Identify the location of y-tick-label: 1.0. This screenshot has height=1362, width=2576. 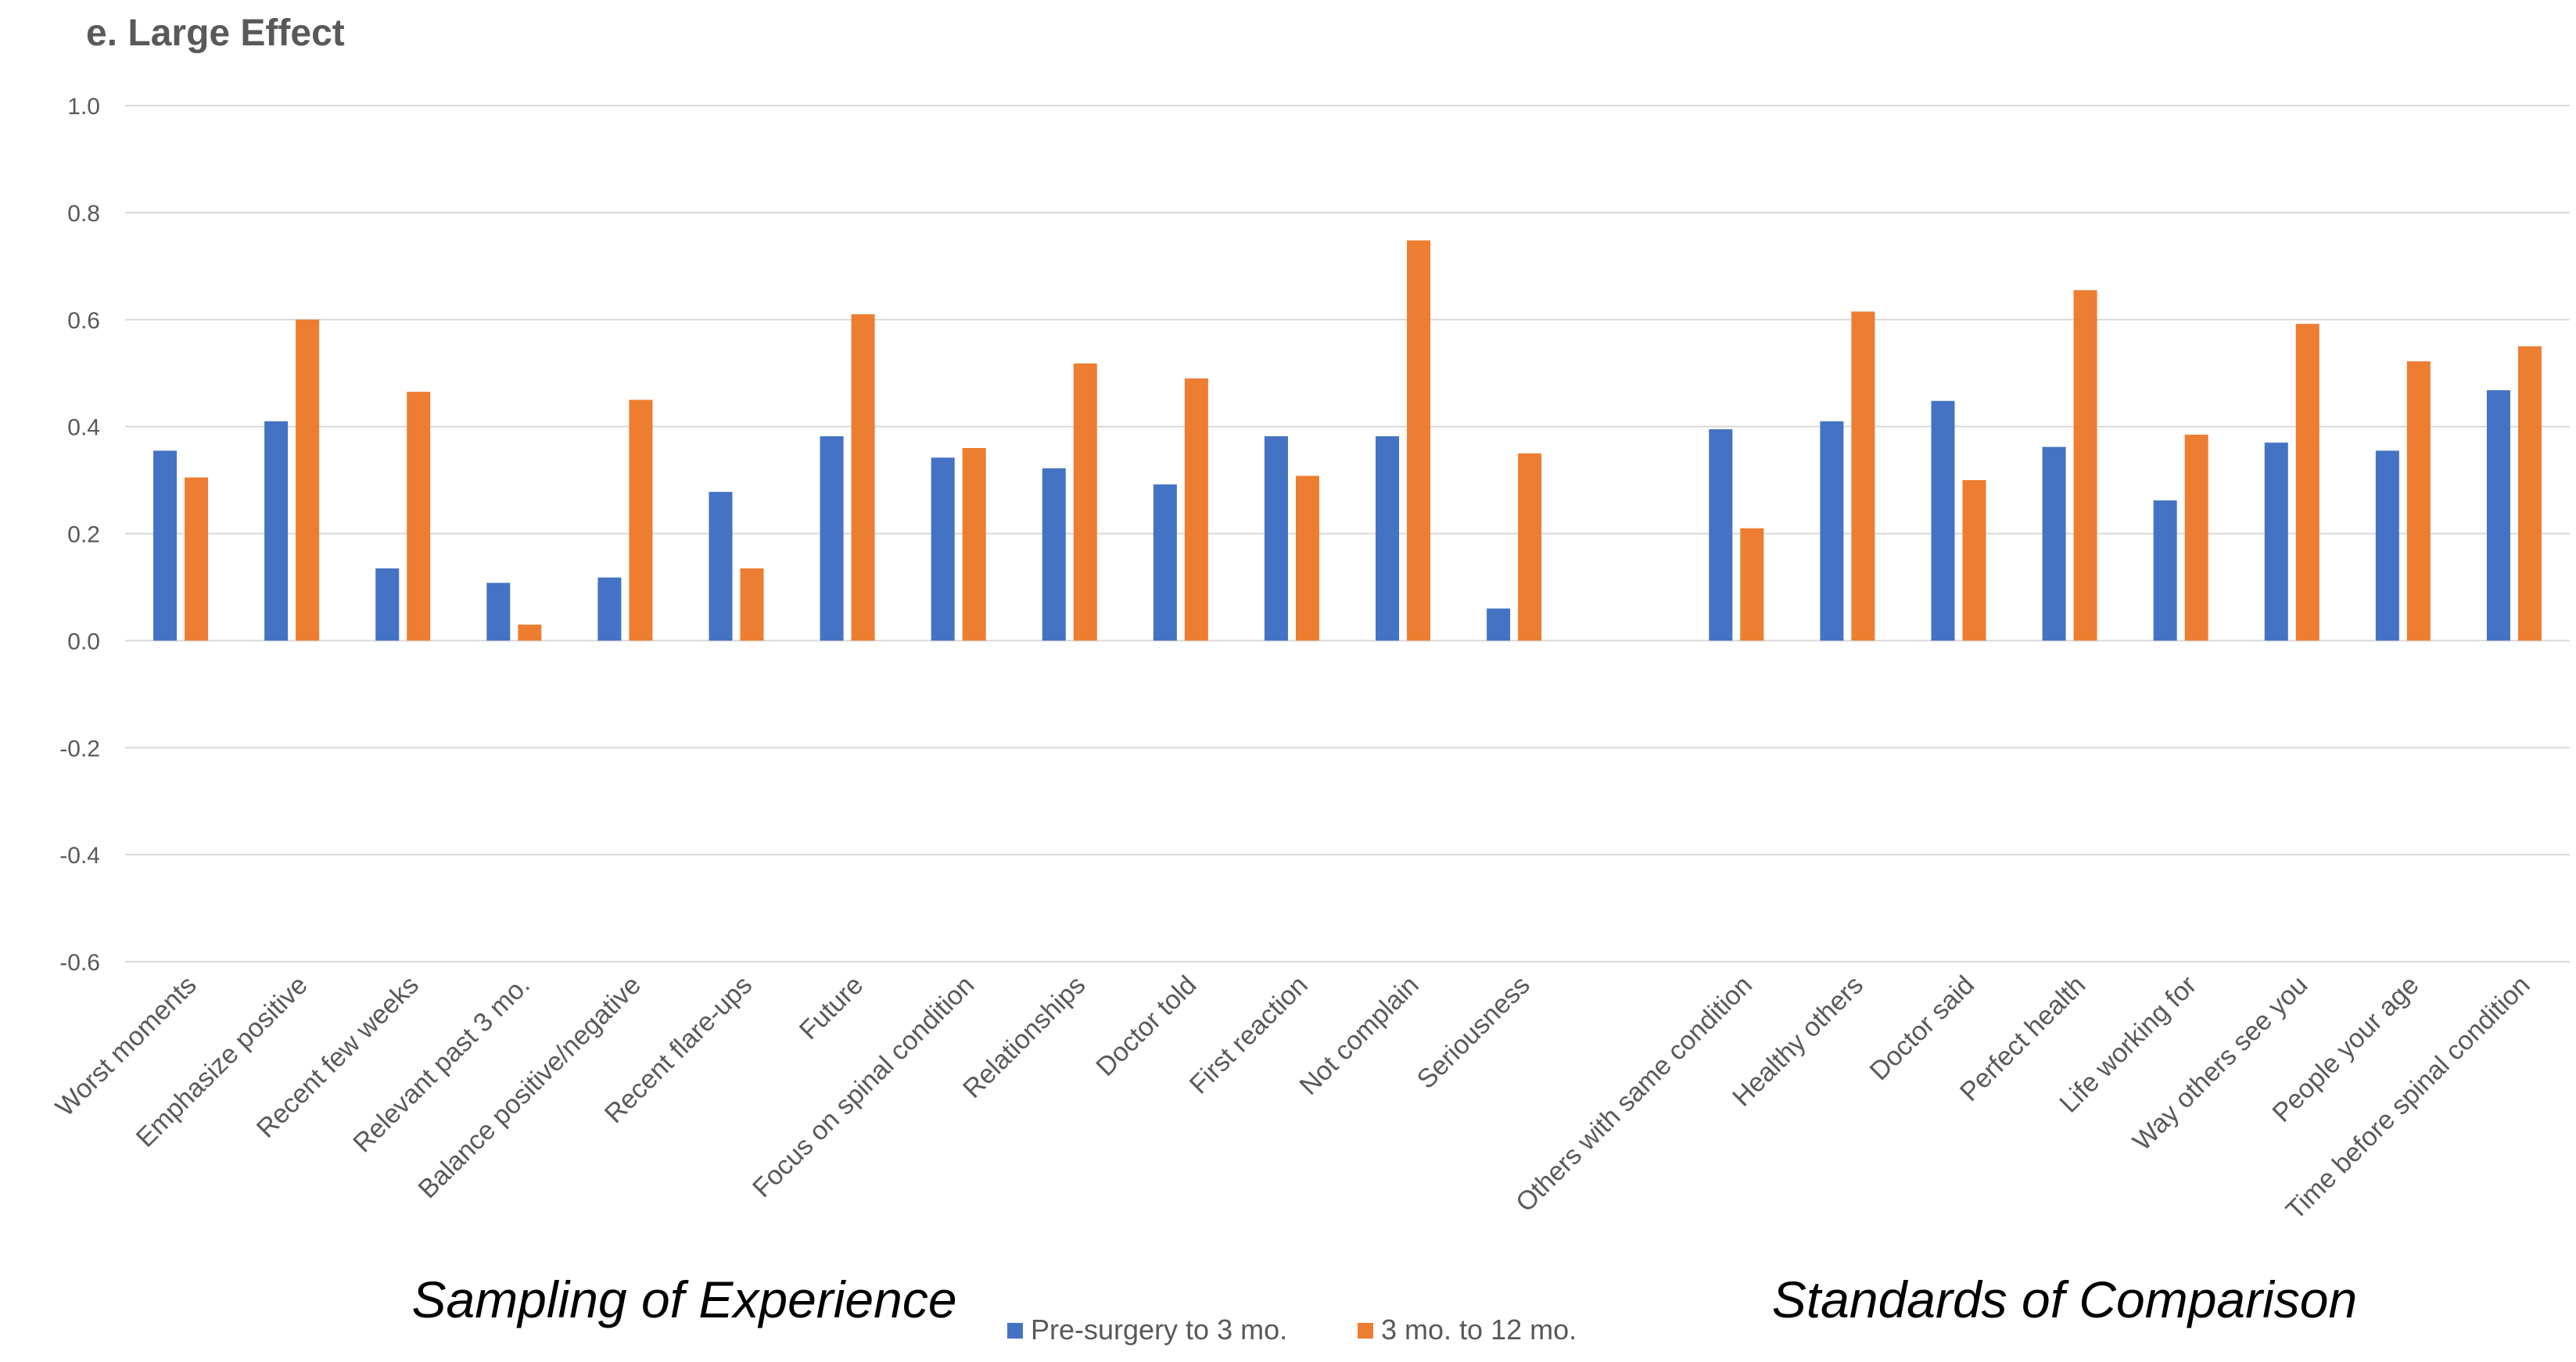
(83, 107).